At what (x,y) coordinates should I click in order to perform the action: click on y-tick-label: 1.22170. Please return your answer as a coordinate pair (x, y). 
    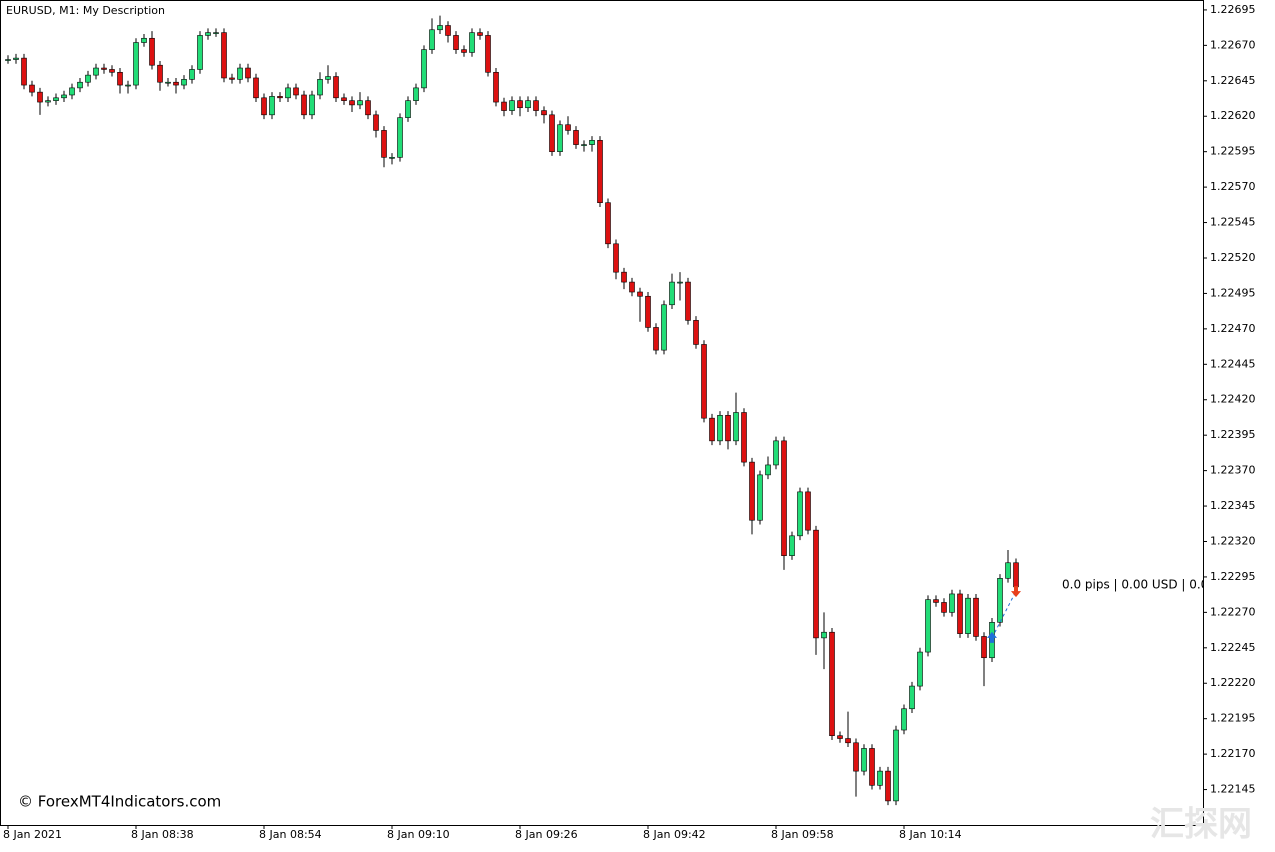
    Looking at the image, I should click on (1233, 753).